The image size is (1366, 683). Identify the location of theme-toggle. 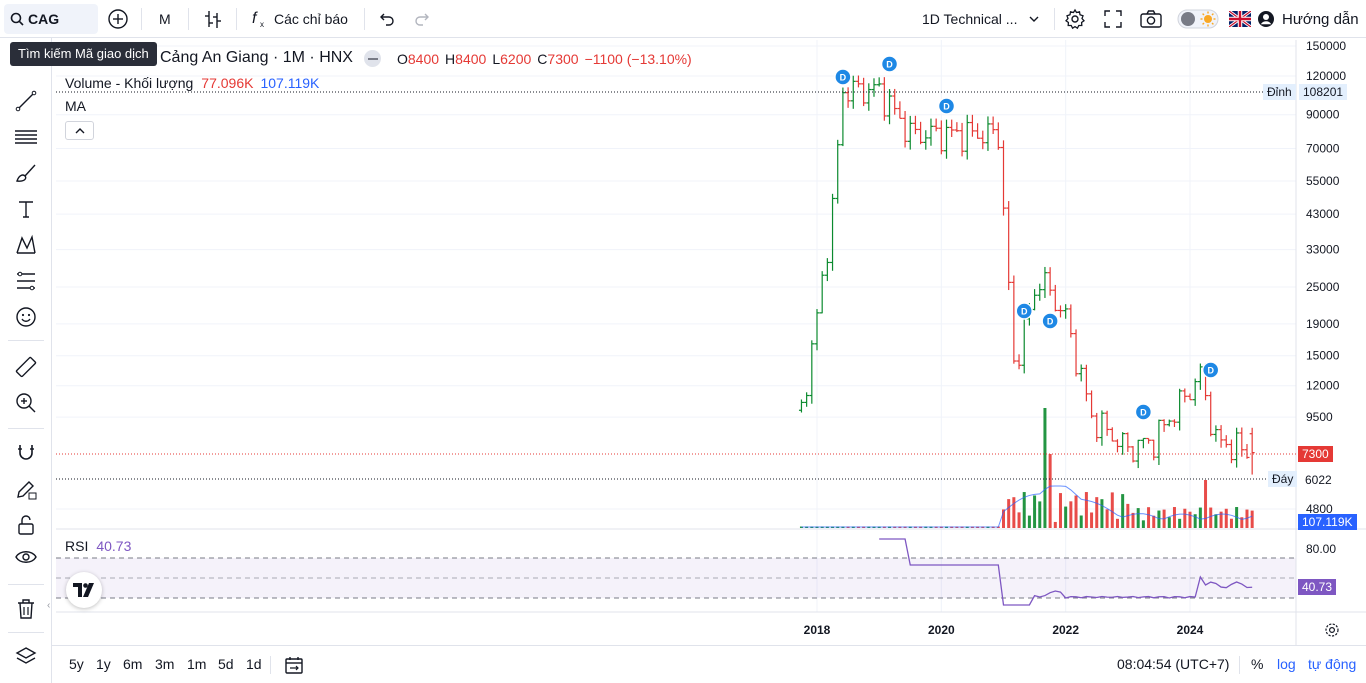
(1198, 19).